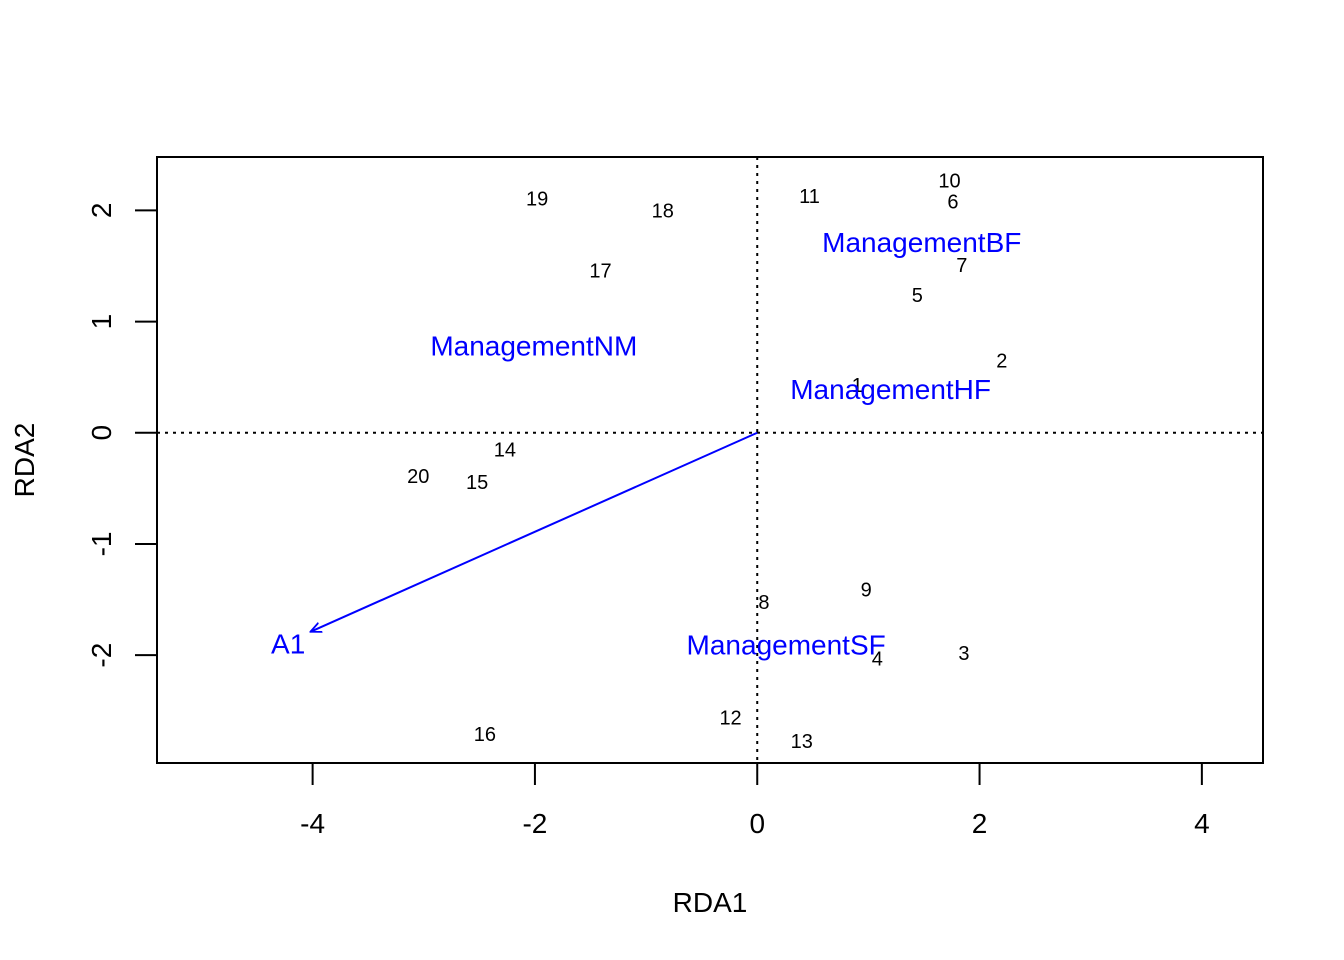  I want to click on site-label: 15, so click(477, 483).